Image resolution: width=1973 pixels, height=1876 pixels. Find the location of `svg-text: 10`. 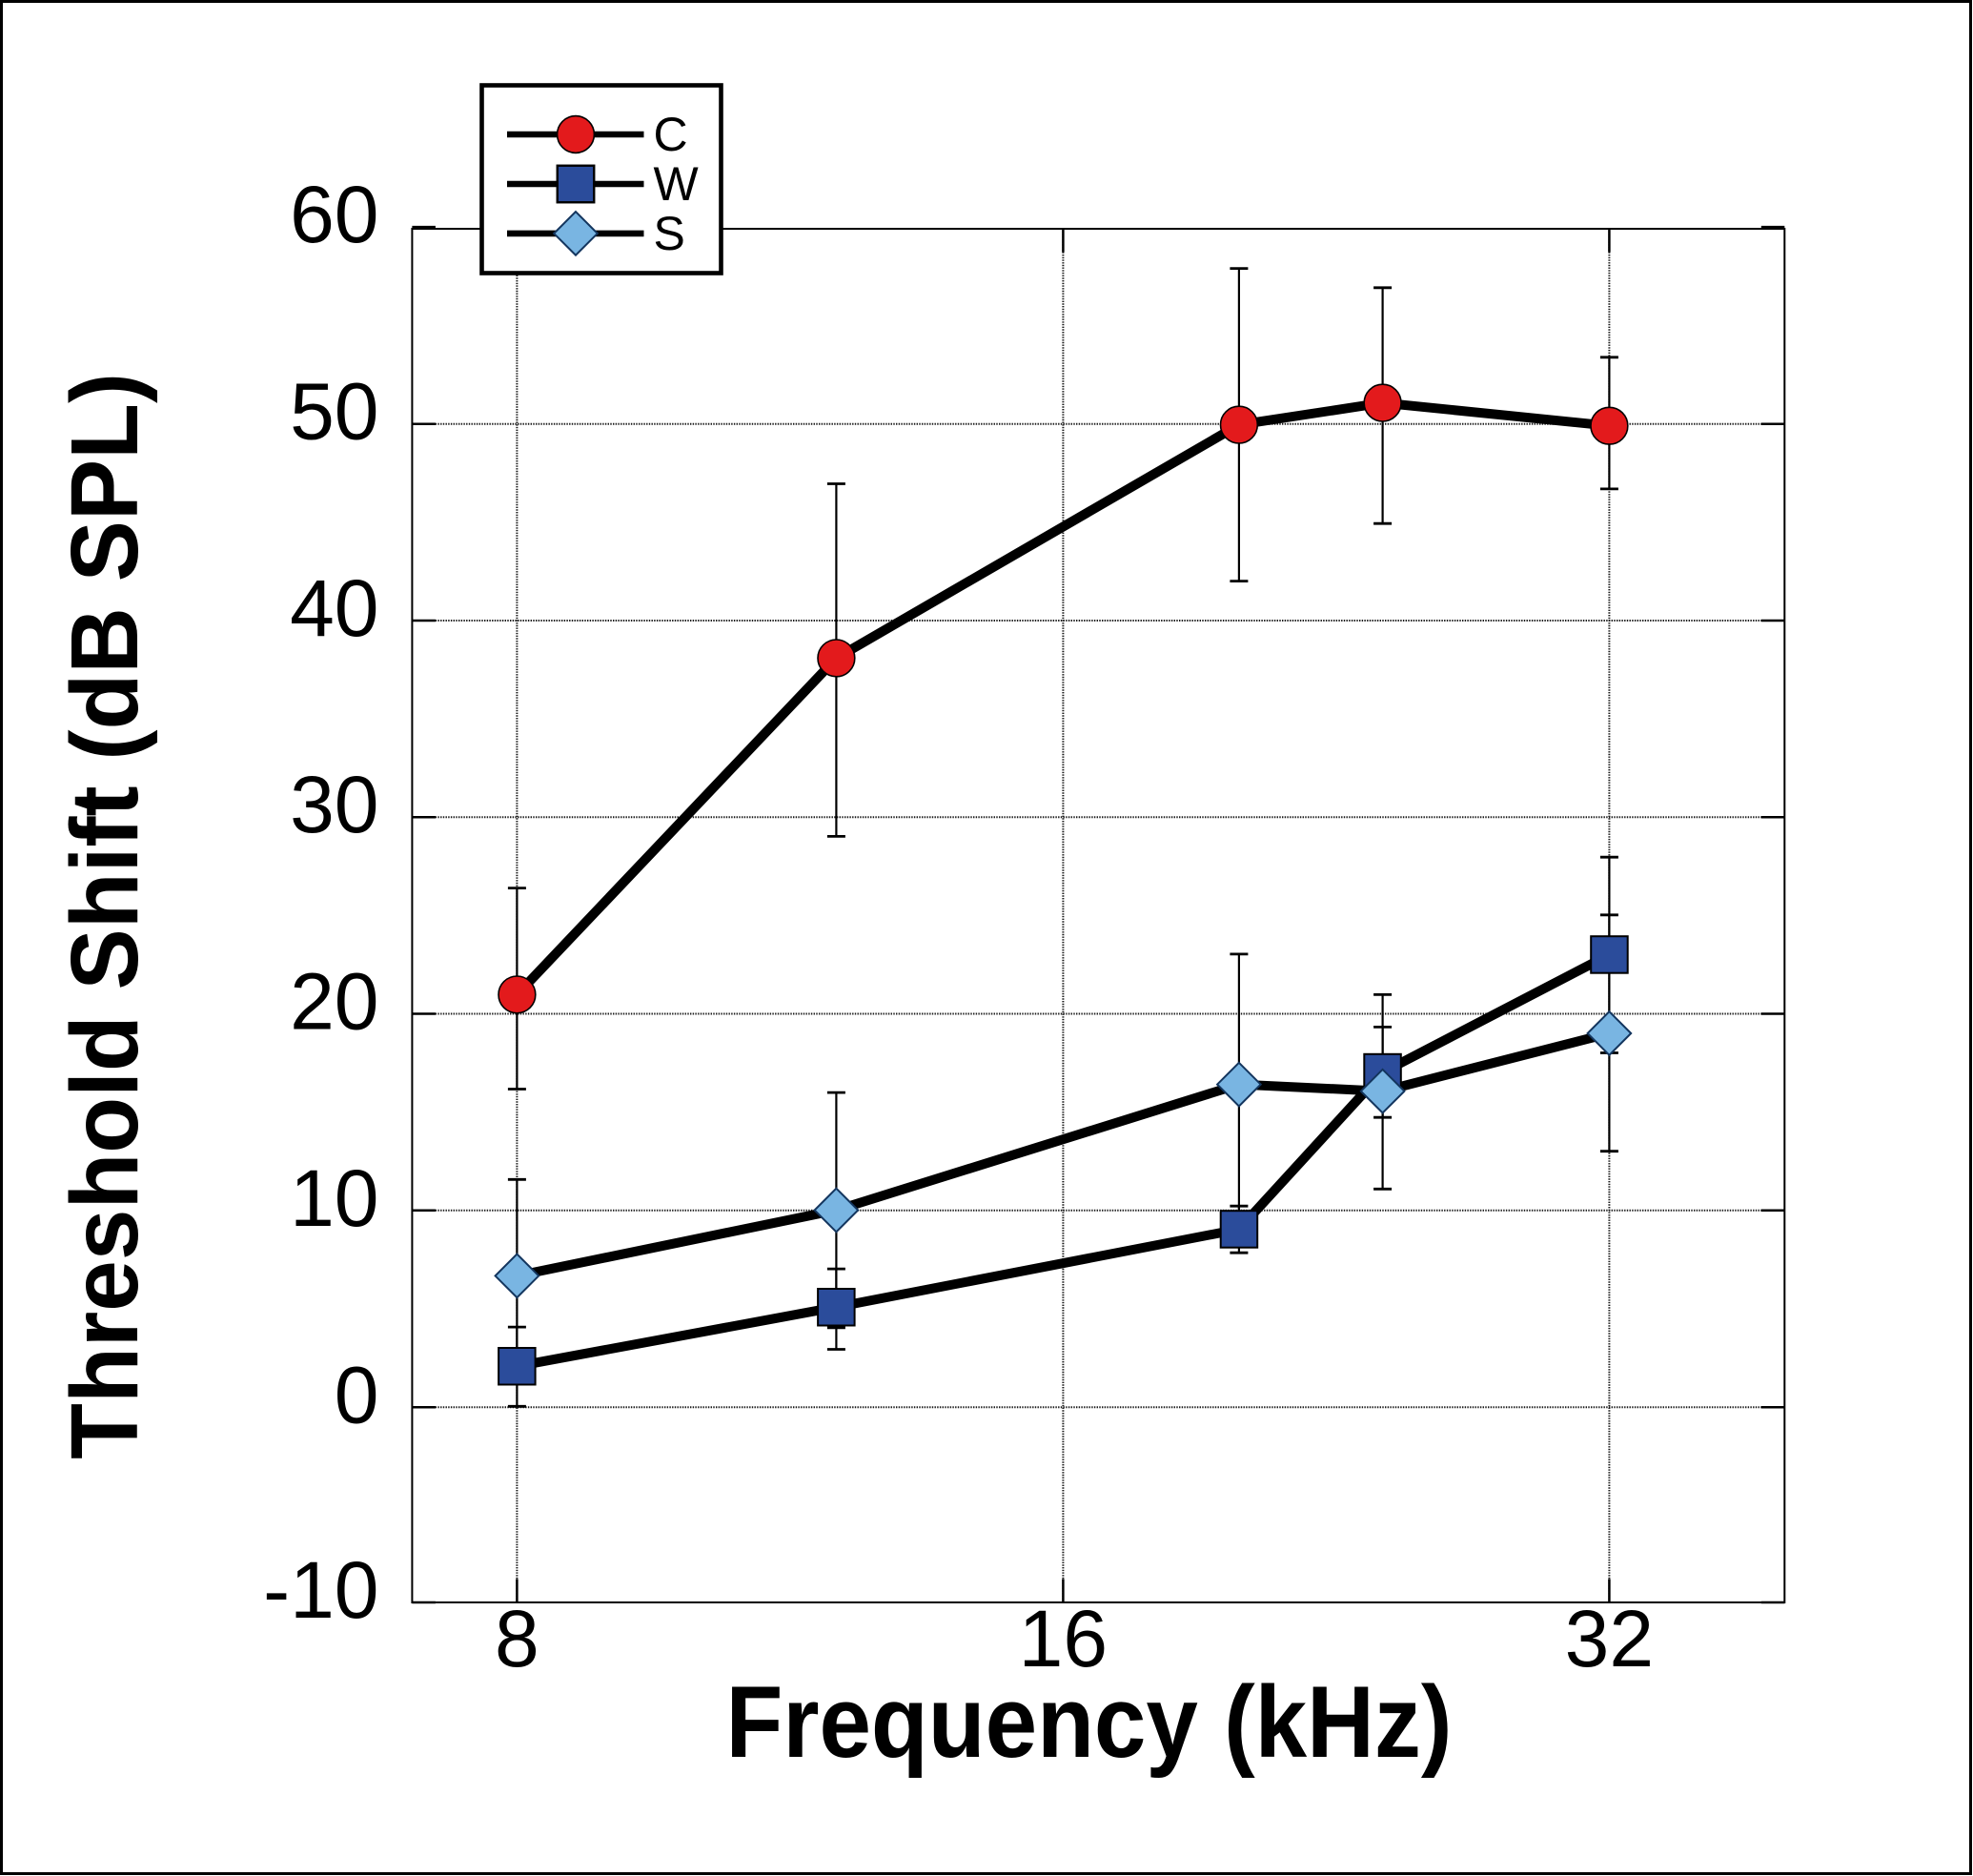

svg-text: 10 is located at coordinates (334, 1198).